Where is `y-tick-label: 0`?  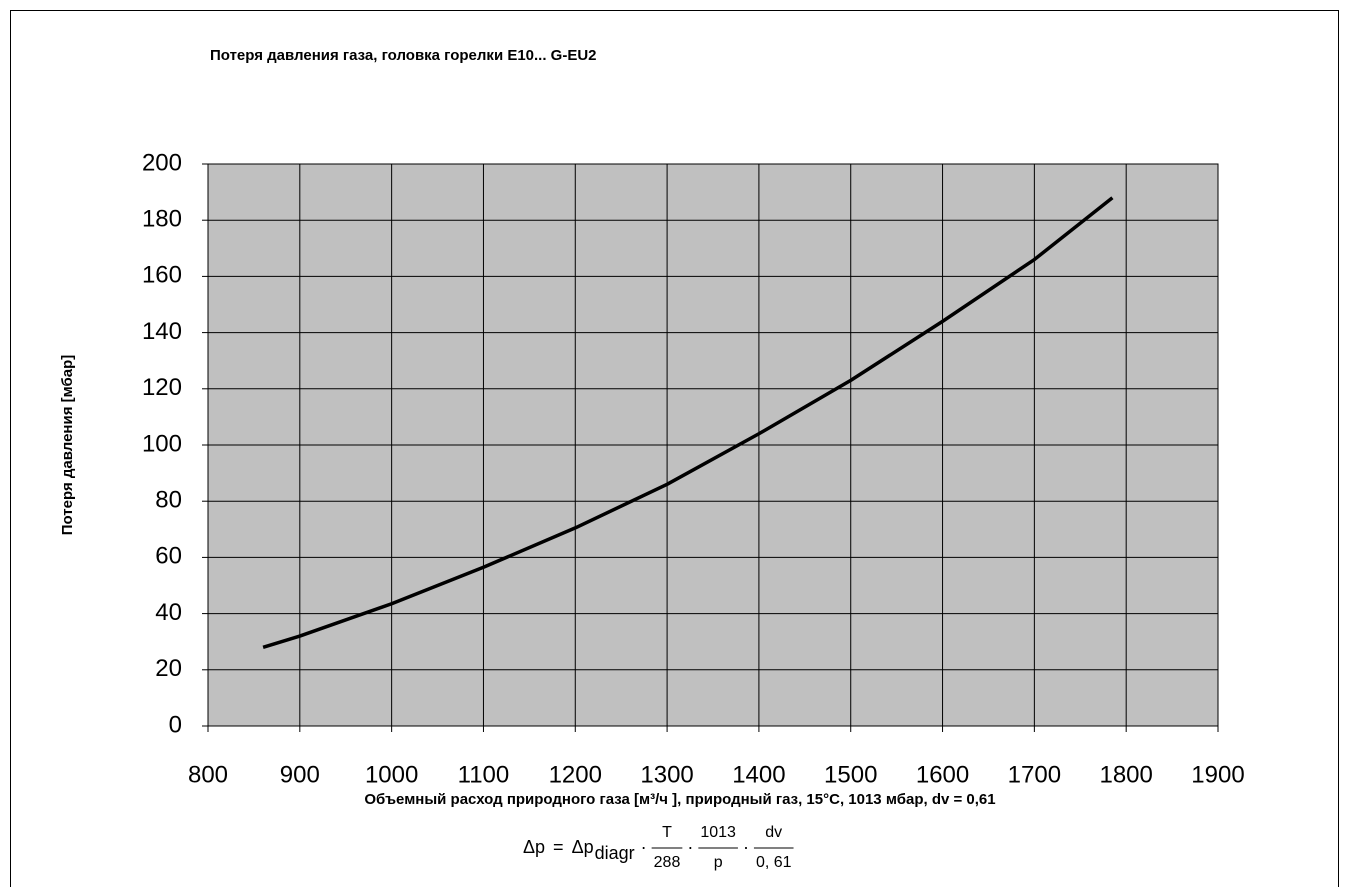 y-tick-label: 0 is located at coordinates (175, 724).